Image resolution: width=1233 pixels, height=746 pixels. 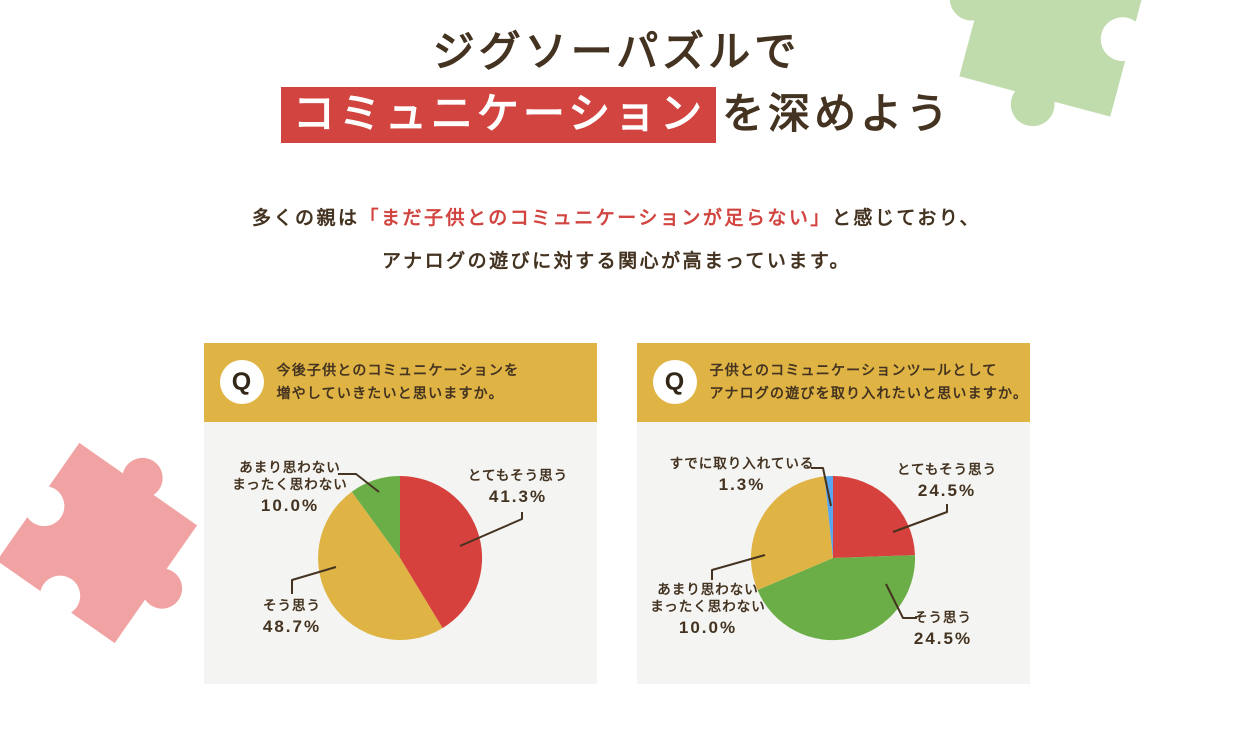 What do you see at coordinates (616, 51) in the screenshot?
I see `title-line1: ジグソーパズルで` at bounding box center [616, 51].